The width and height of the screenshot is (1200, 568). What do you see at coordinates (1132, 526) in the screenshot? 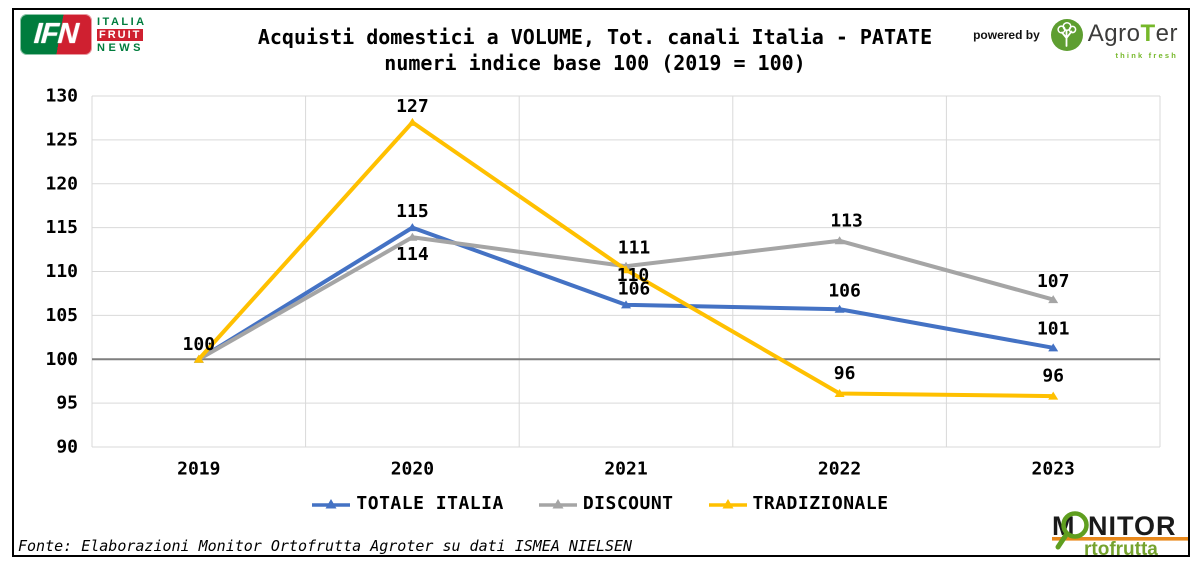
I see `svg-text: NITOR` at bounding box center [1132, 526].